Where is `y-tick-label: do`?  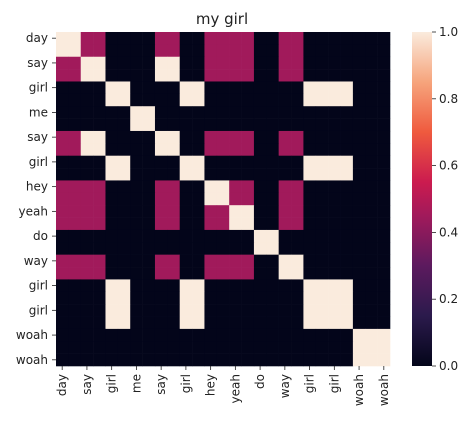 y-tick-label: do is located at coordinates (40, 236).